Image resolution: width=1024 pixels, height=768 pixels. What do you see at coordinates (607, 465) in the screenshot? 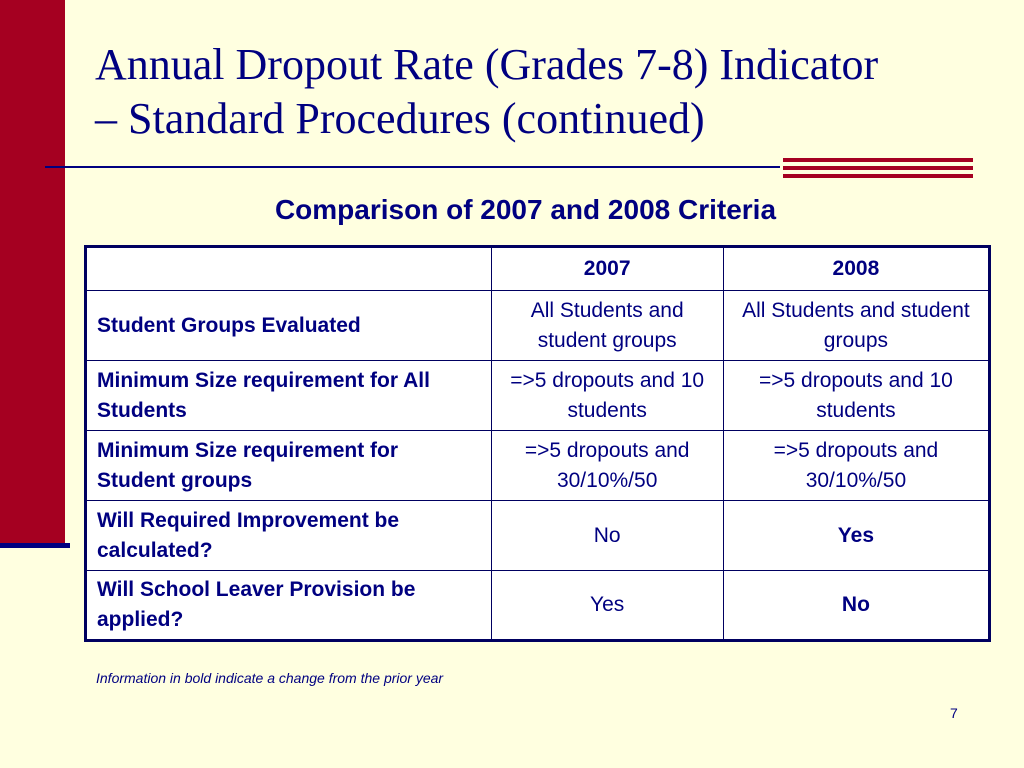
I see `cell-2007: =>5 dropouts and 30/10%/50` at bounding box center [607, 465].